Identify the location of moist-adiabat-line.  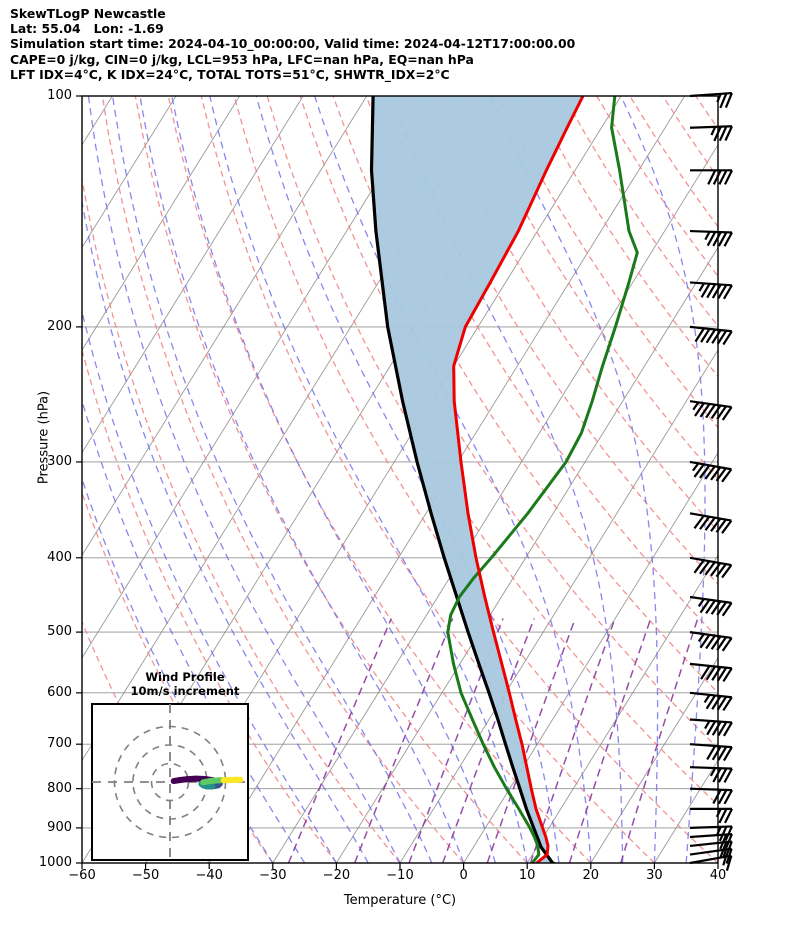
(663, 479).